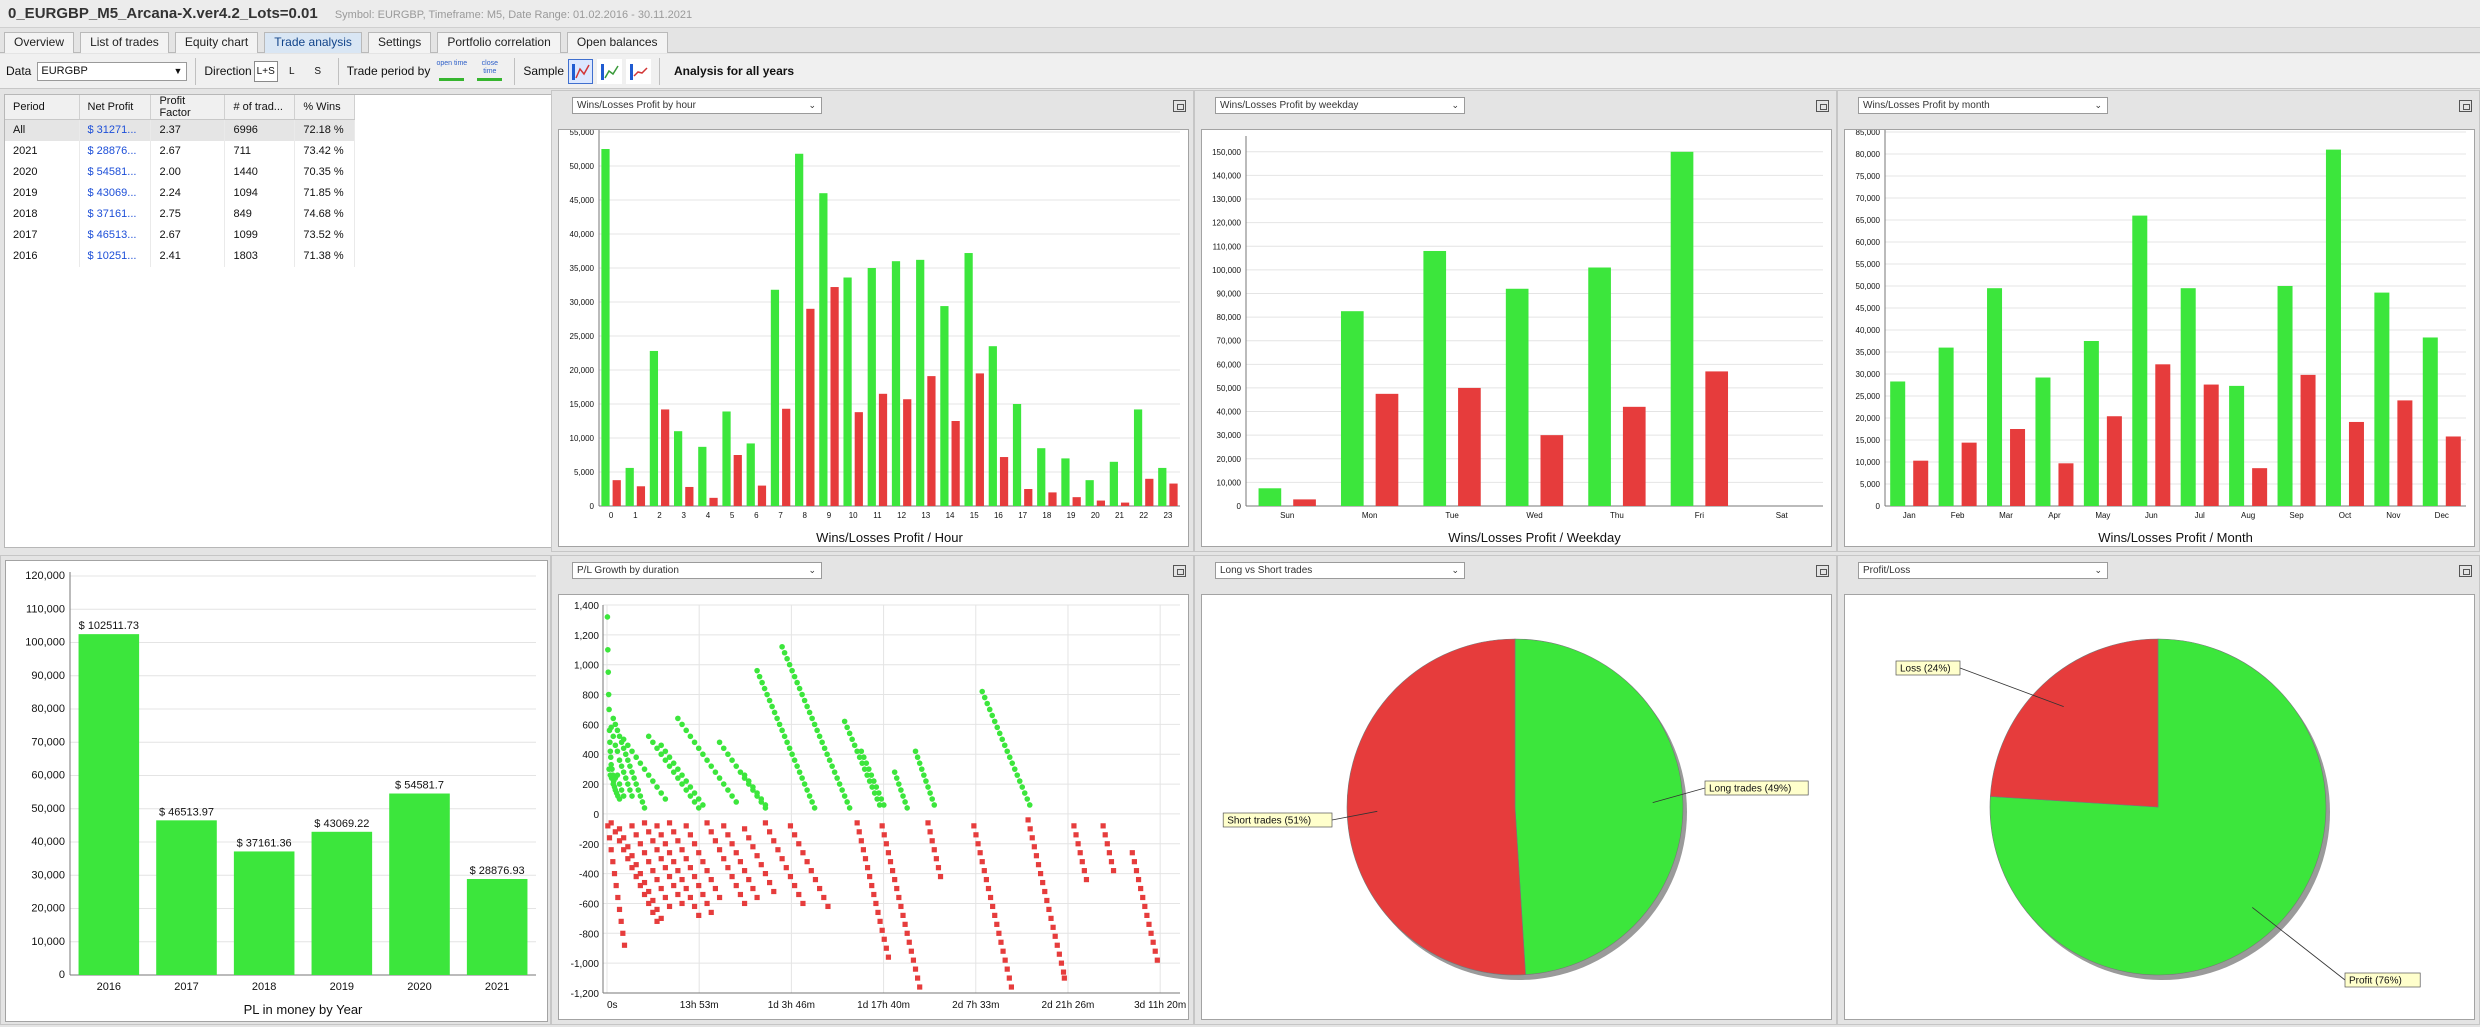 The image size is (2480, 1027). What do you see at coordinates (2151, 515) in the screenshot?
I see `x-tick-label: Jun` at bounding box center [2151, 515].